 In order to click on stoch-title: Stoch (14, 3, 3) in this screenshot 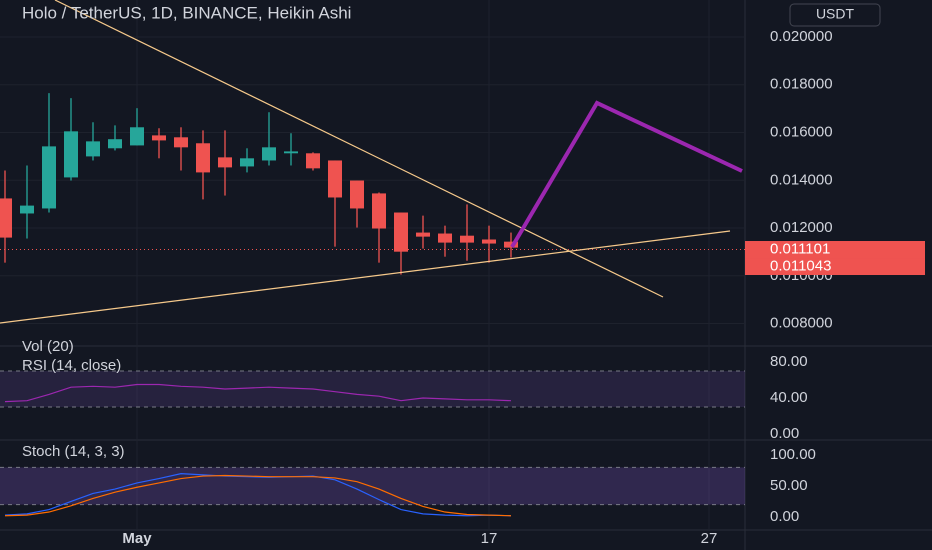, I will do `click(73, 451)`.